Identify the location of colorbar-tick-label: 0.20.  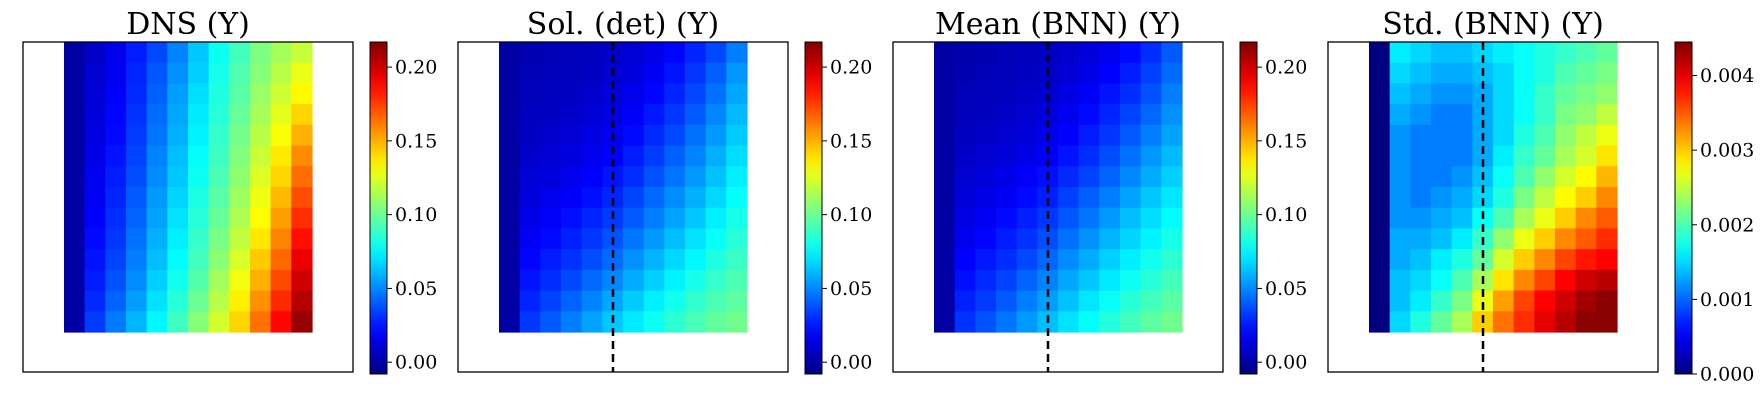
(416, 68).